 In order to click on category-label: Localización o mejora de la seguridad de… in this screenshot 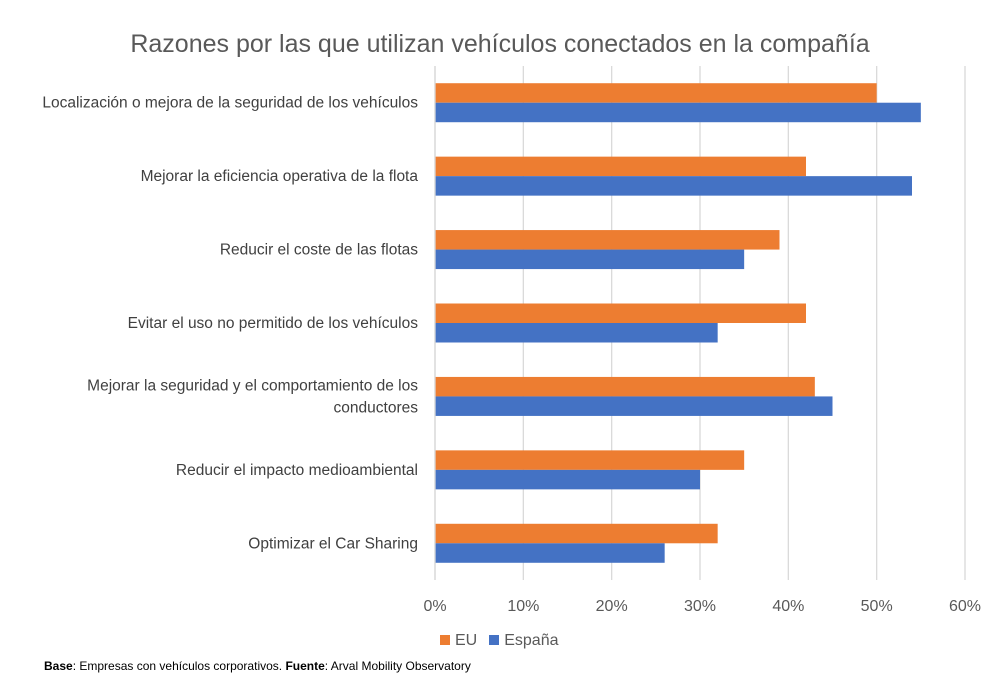, I will do `click(230, 103)`.